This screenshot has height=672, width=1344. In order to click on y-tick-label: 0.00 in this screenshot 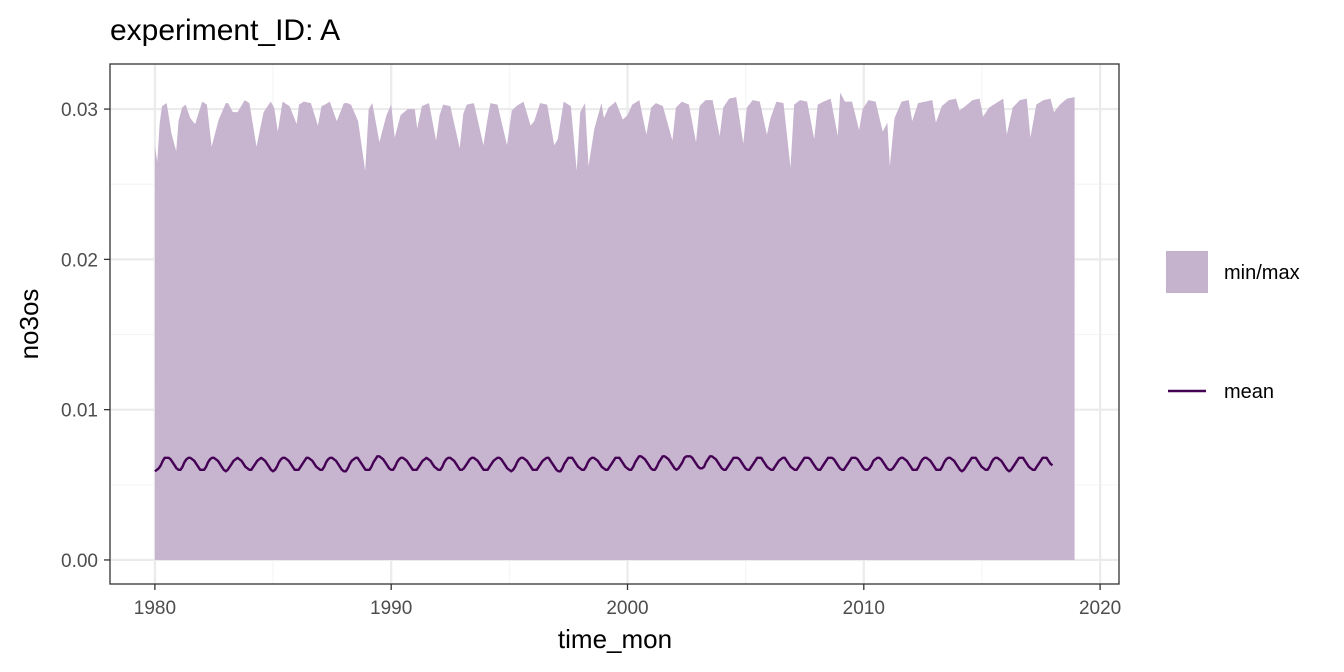, I will do `click(79, 561)`.